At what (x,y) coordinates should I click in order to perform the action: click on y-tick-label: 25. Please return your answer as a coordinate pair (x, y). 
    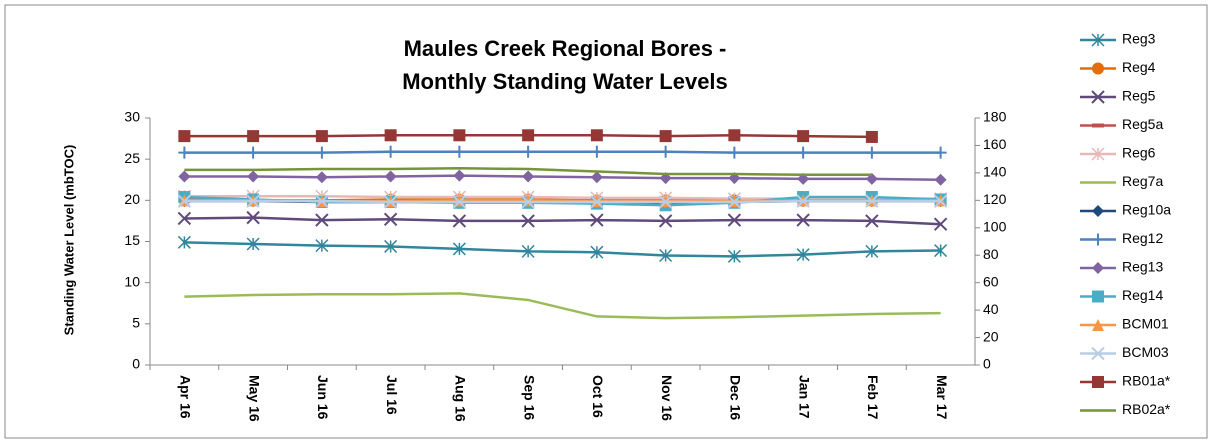
    Looking at the image, I should click on (132, 158).